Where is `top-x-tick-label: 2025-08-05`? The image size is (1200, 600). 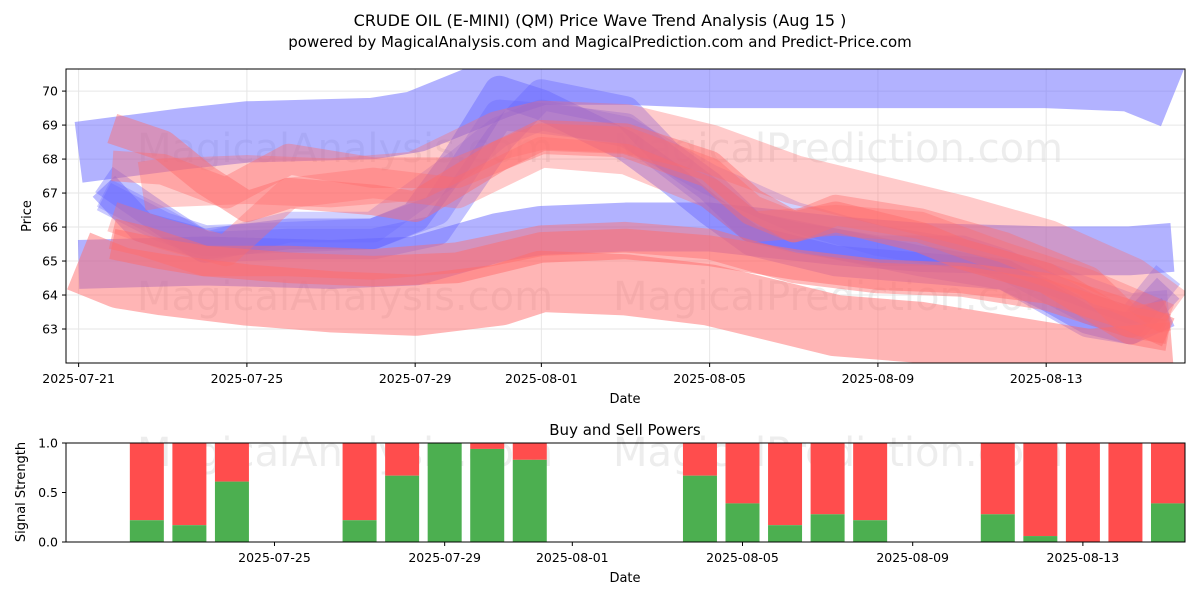
top-x-tick-label: 2025-08-05 is located at coordinates (709, 378).